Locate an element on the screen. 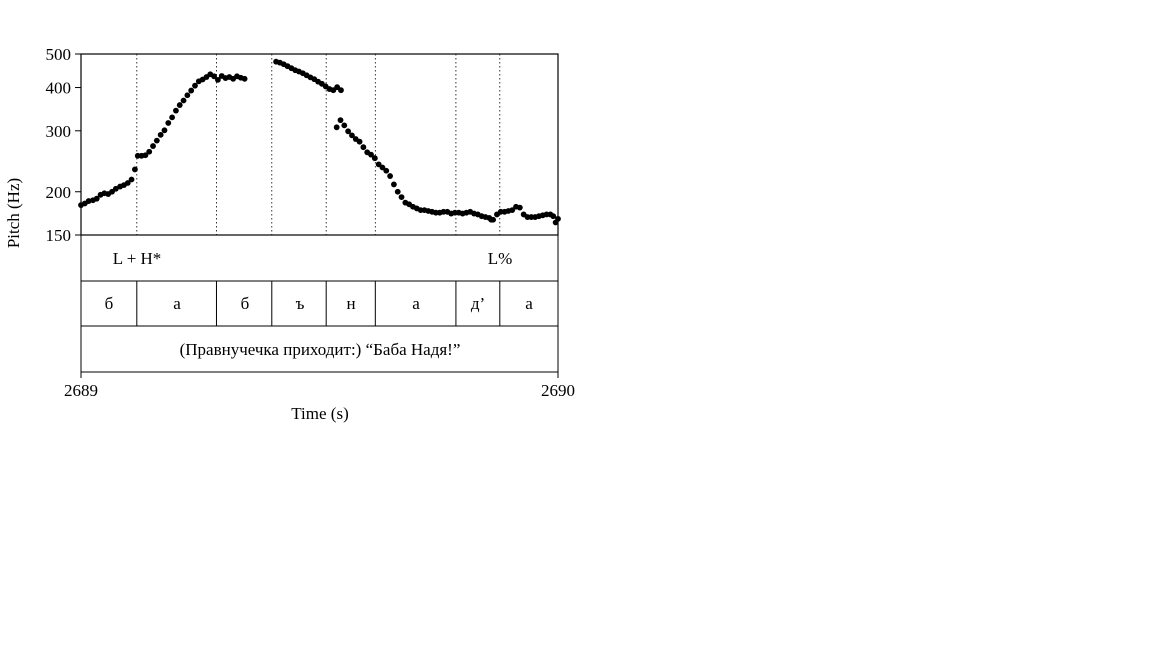  segment-tier-frame is located at coordinates (319, 303).